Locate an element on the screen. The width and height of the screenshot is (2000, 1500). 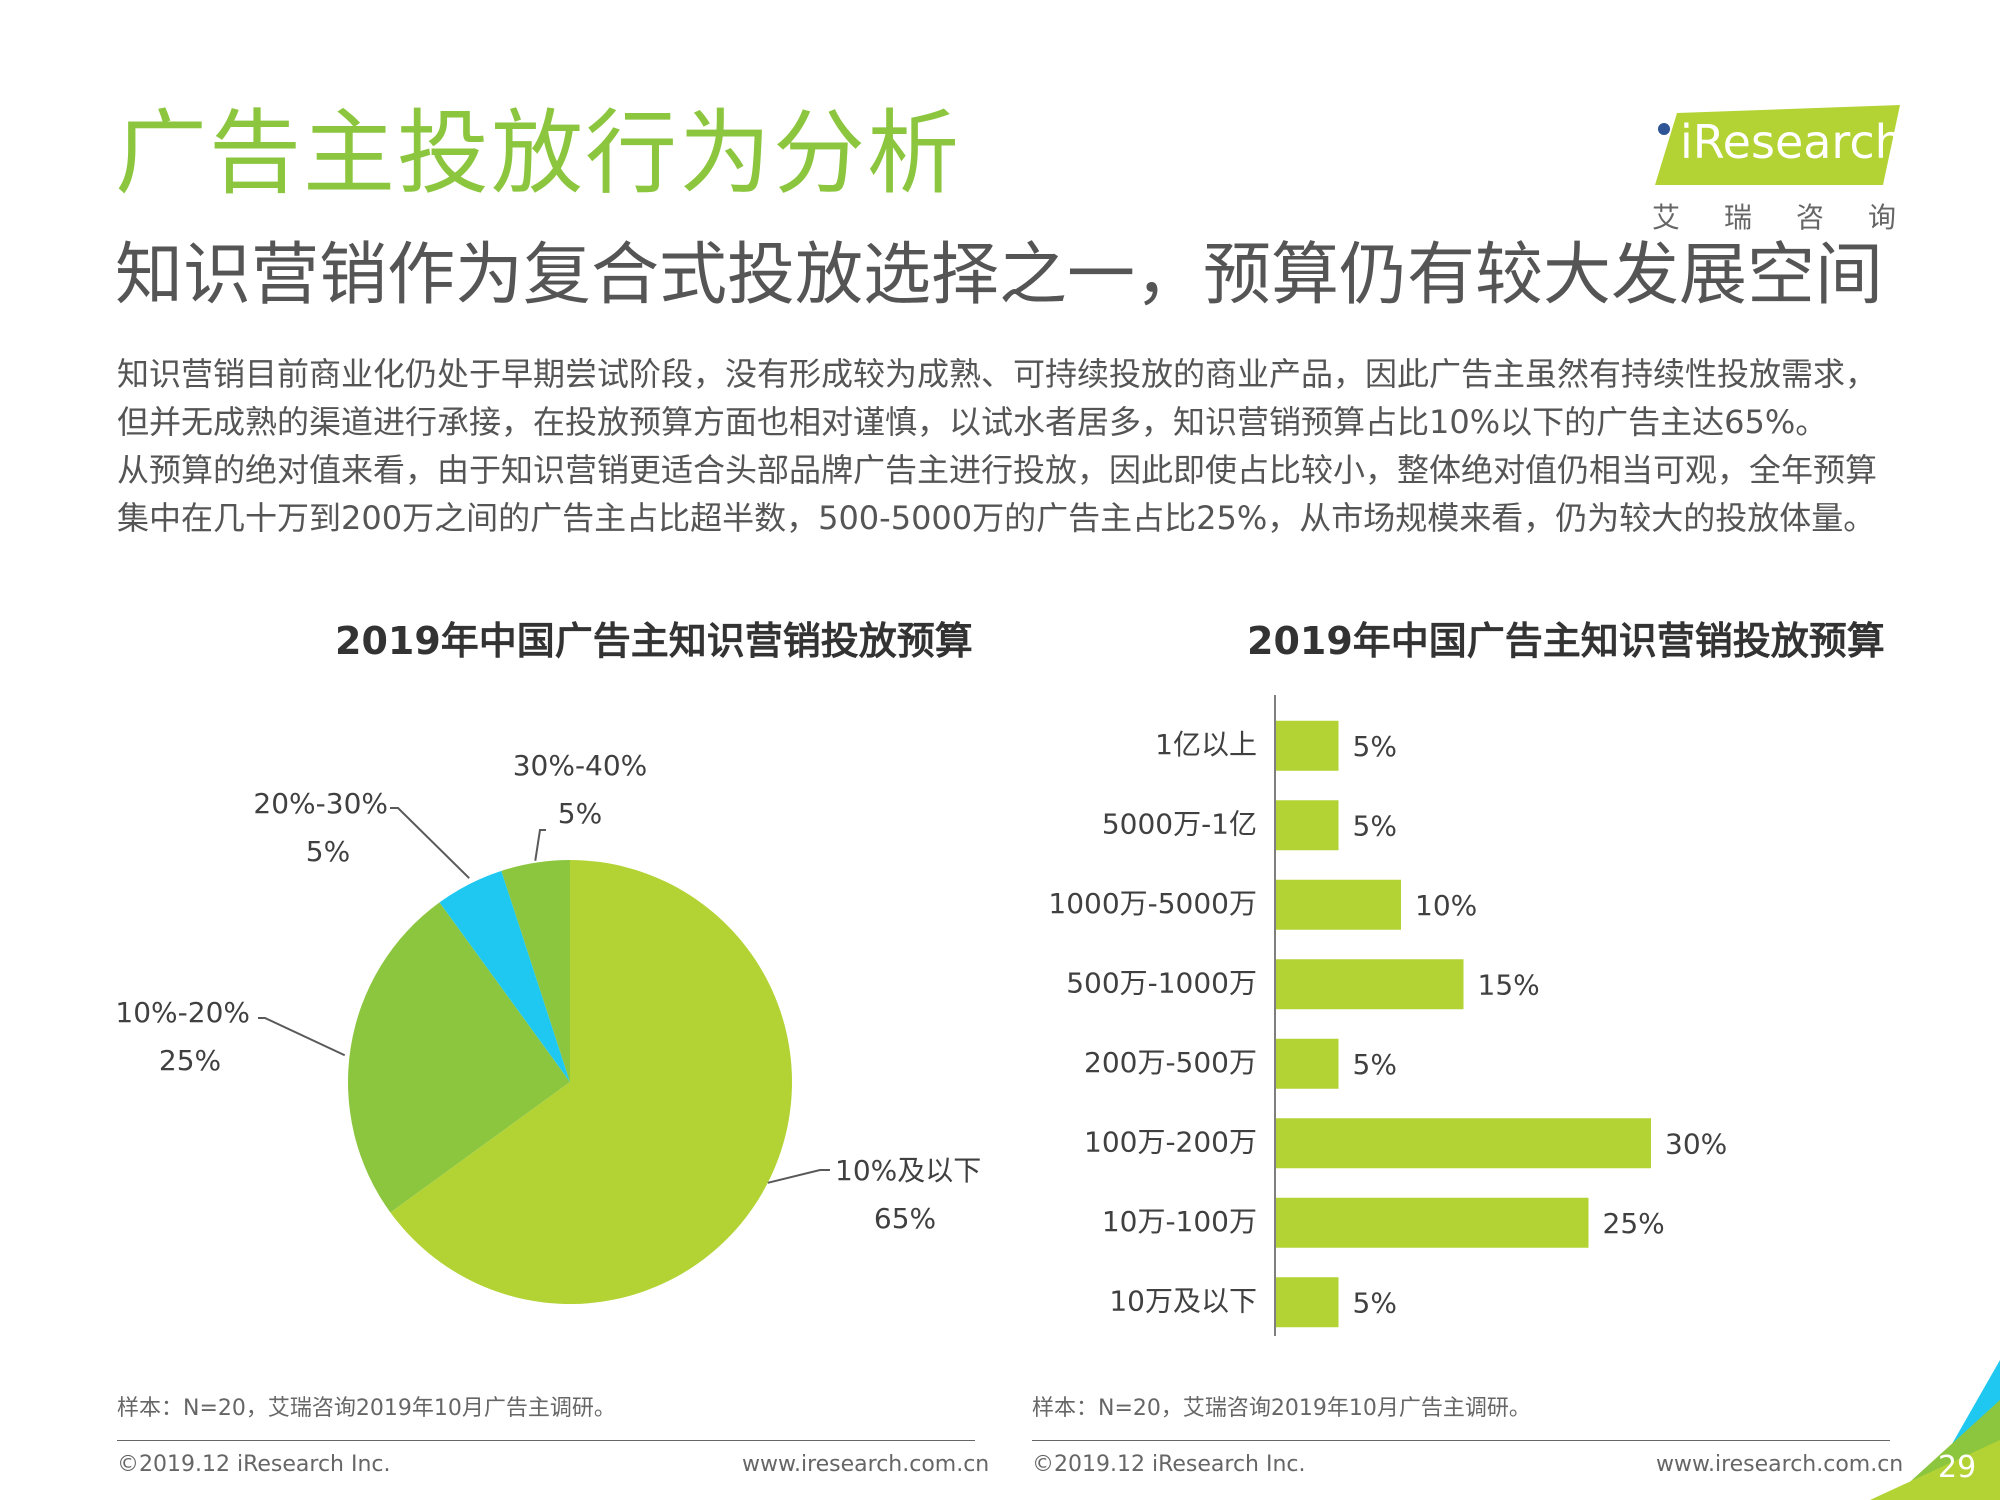
website-link-right: www.iresearch.com.cn is located at coordinates (1780, 1464).